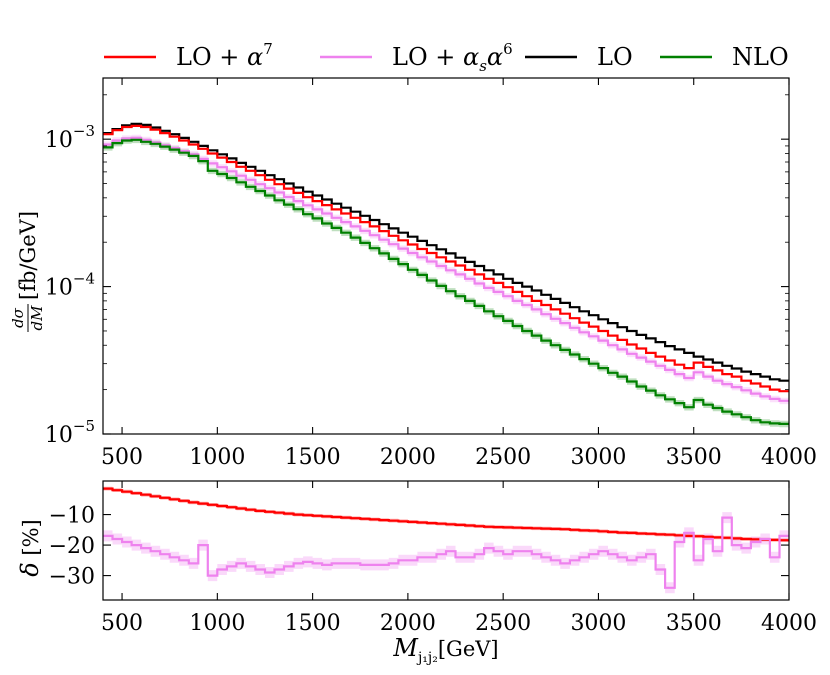 This screenshot has height=675, width=830. I want to click on main-x-tick-label: 500, so click(122, 457).